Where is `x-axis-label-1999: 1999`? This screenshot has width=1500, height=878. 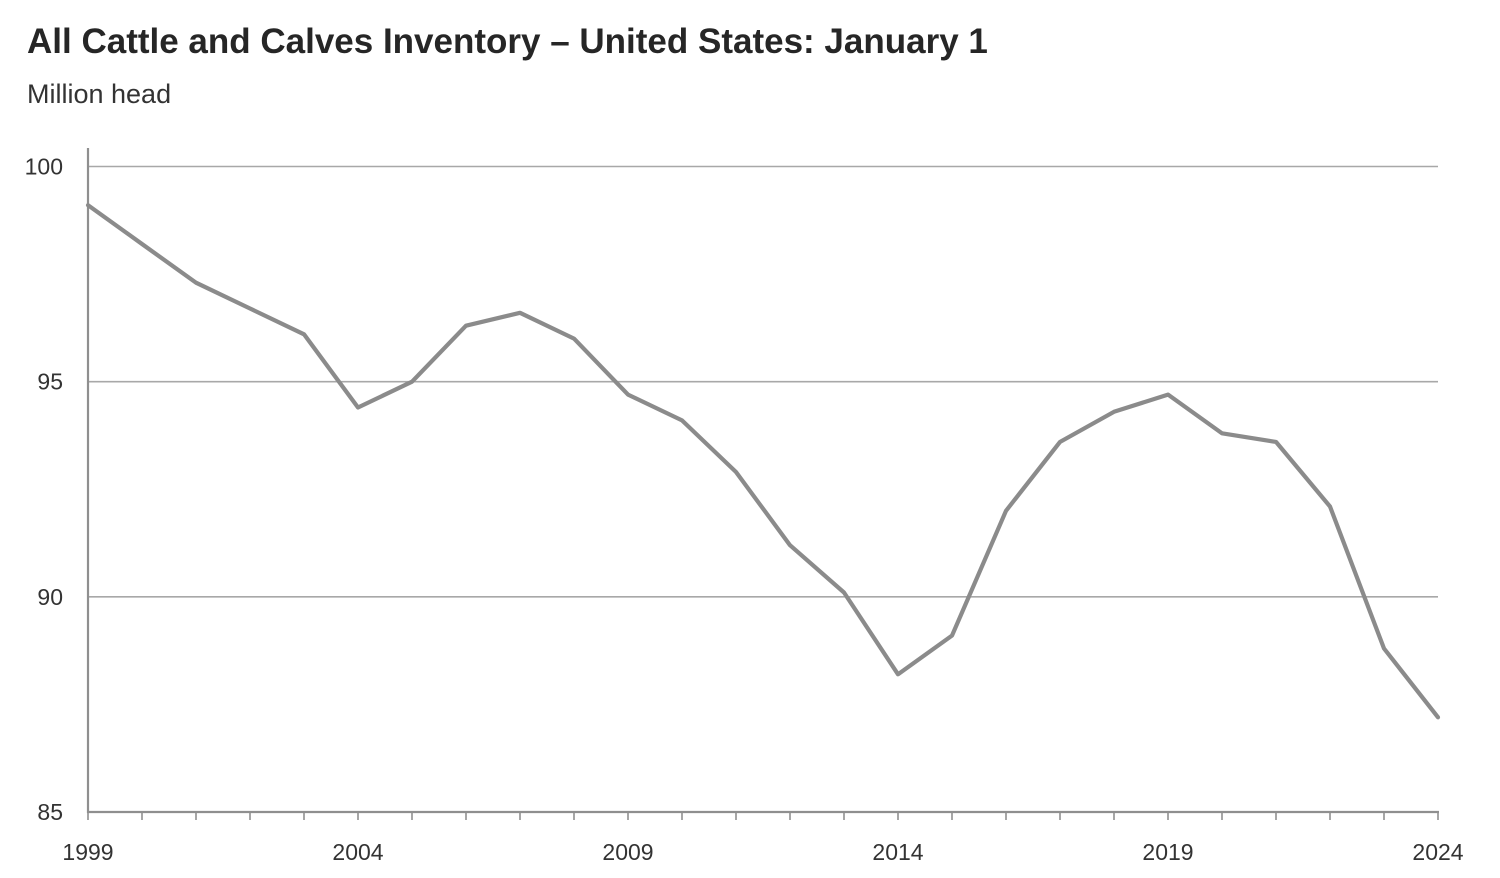
x-axis-label-1999: 1999 is located at coordinates (87, 852).